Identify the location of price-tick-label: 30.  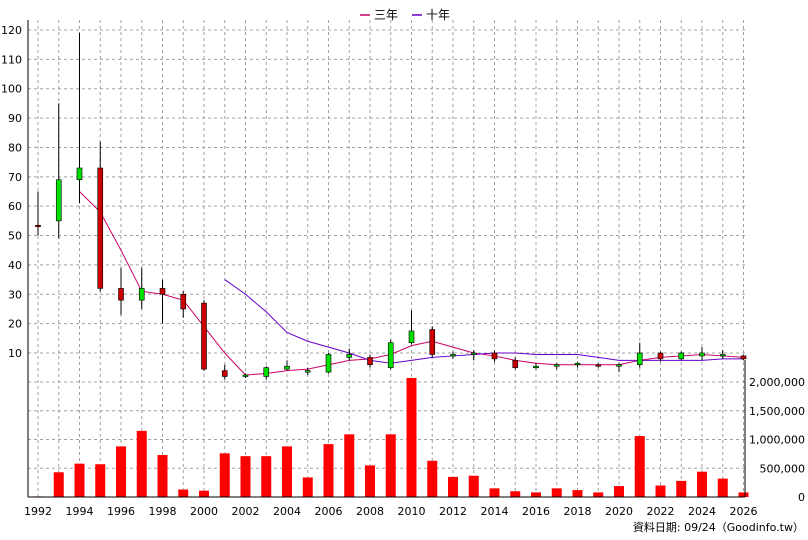
(15, 294).